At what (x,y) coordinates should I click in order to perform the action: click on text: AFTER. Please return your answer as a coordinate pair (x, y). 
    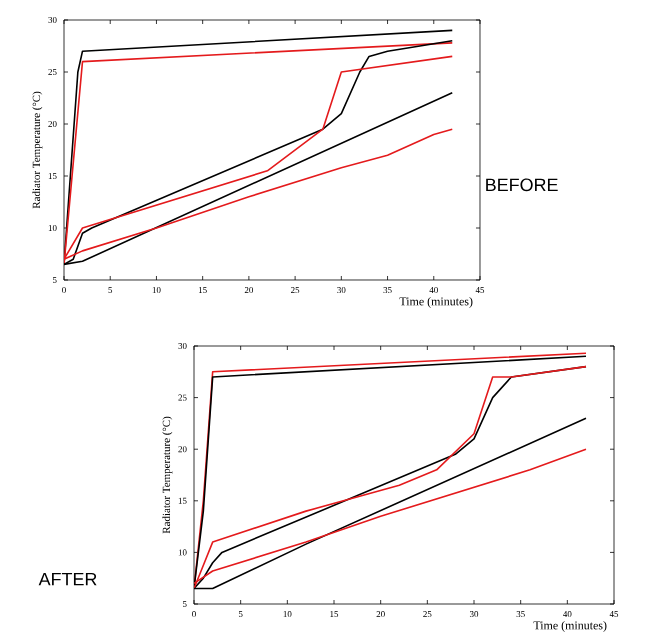
    Looking at the image, I should click on (67, 579).